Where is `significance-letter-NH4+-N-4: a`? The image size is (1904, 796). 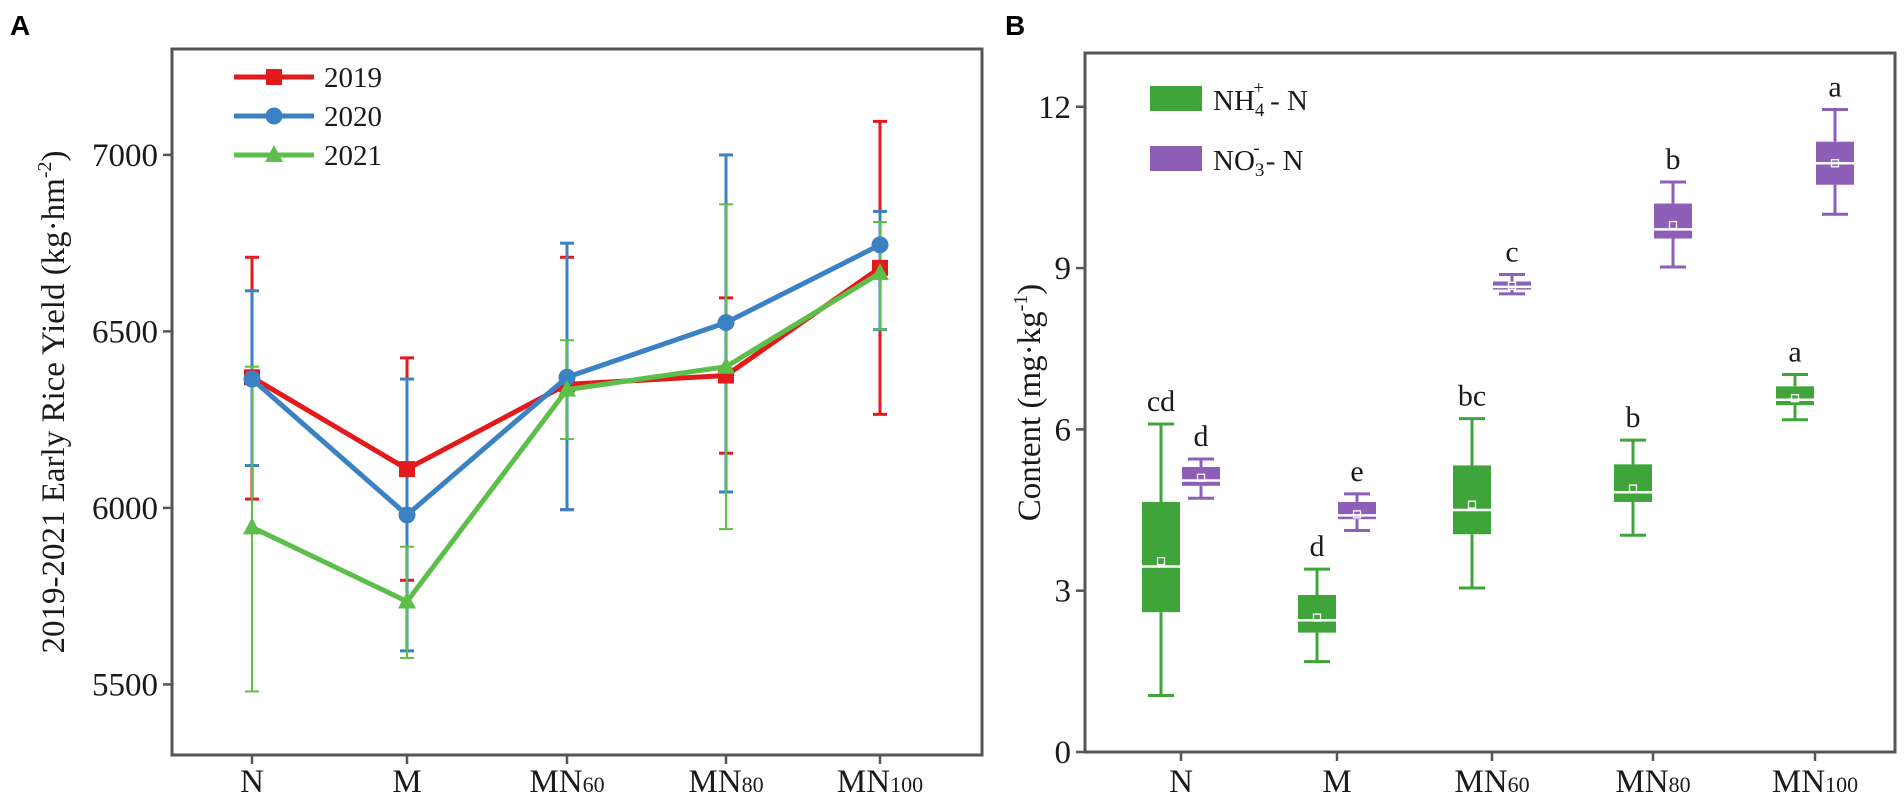
significance-letter-NH4+-N-4: a is located at coordinates (1794, 352).